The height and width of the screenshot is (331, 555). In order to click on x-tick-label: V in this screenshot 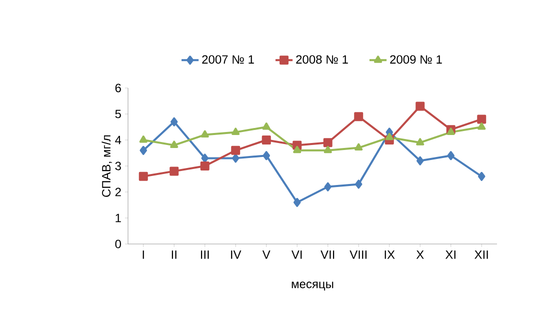, I will do `click(266, 254)`.